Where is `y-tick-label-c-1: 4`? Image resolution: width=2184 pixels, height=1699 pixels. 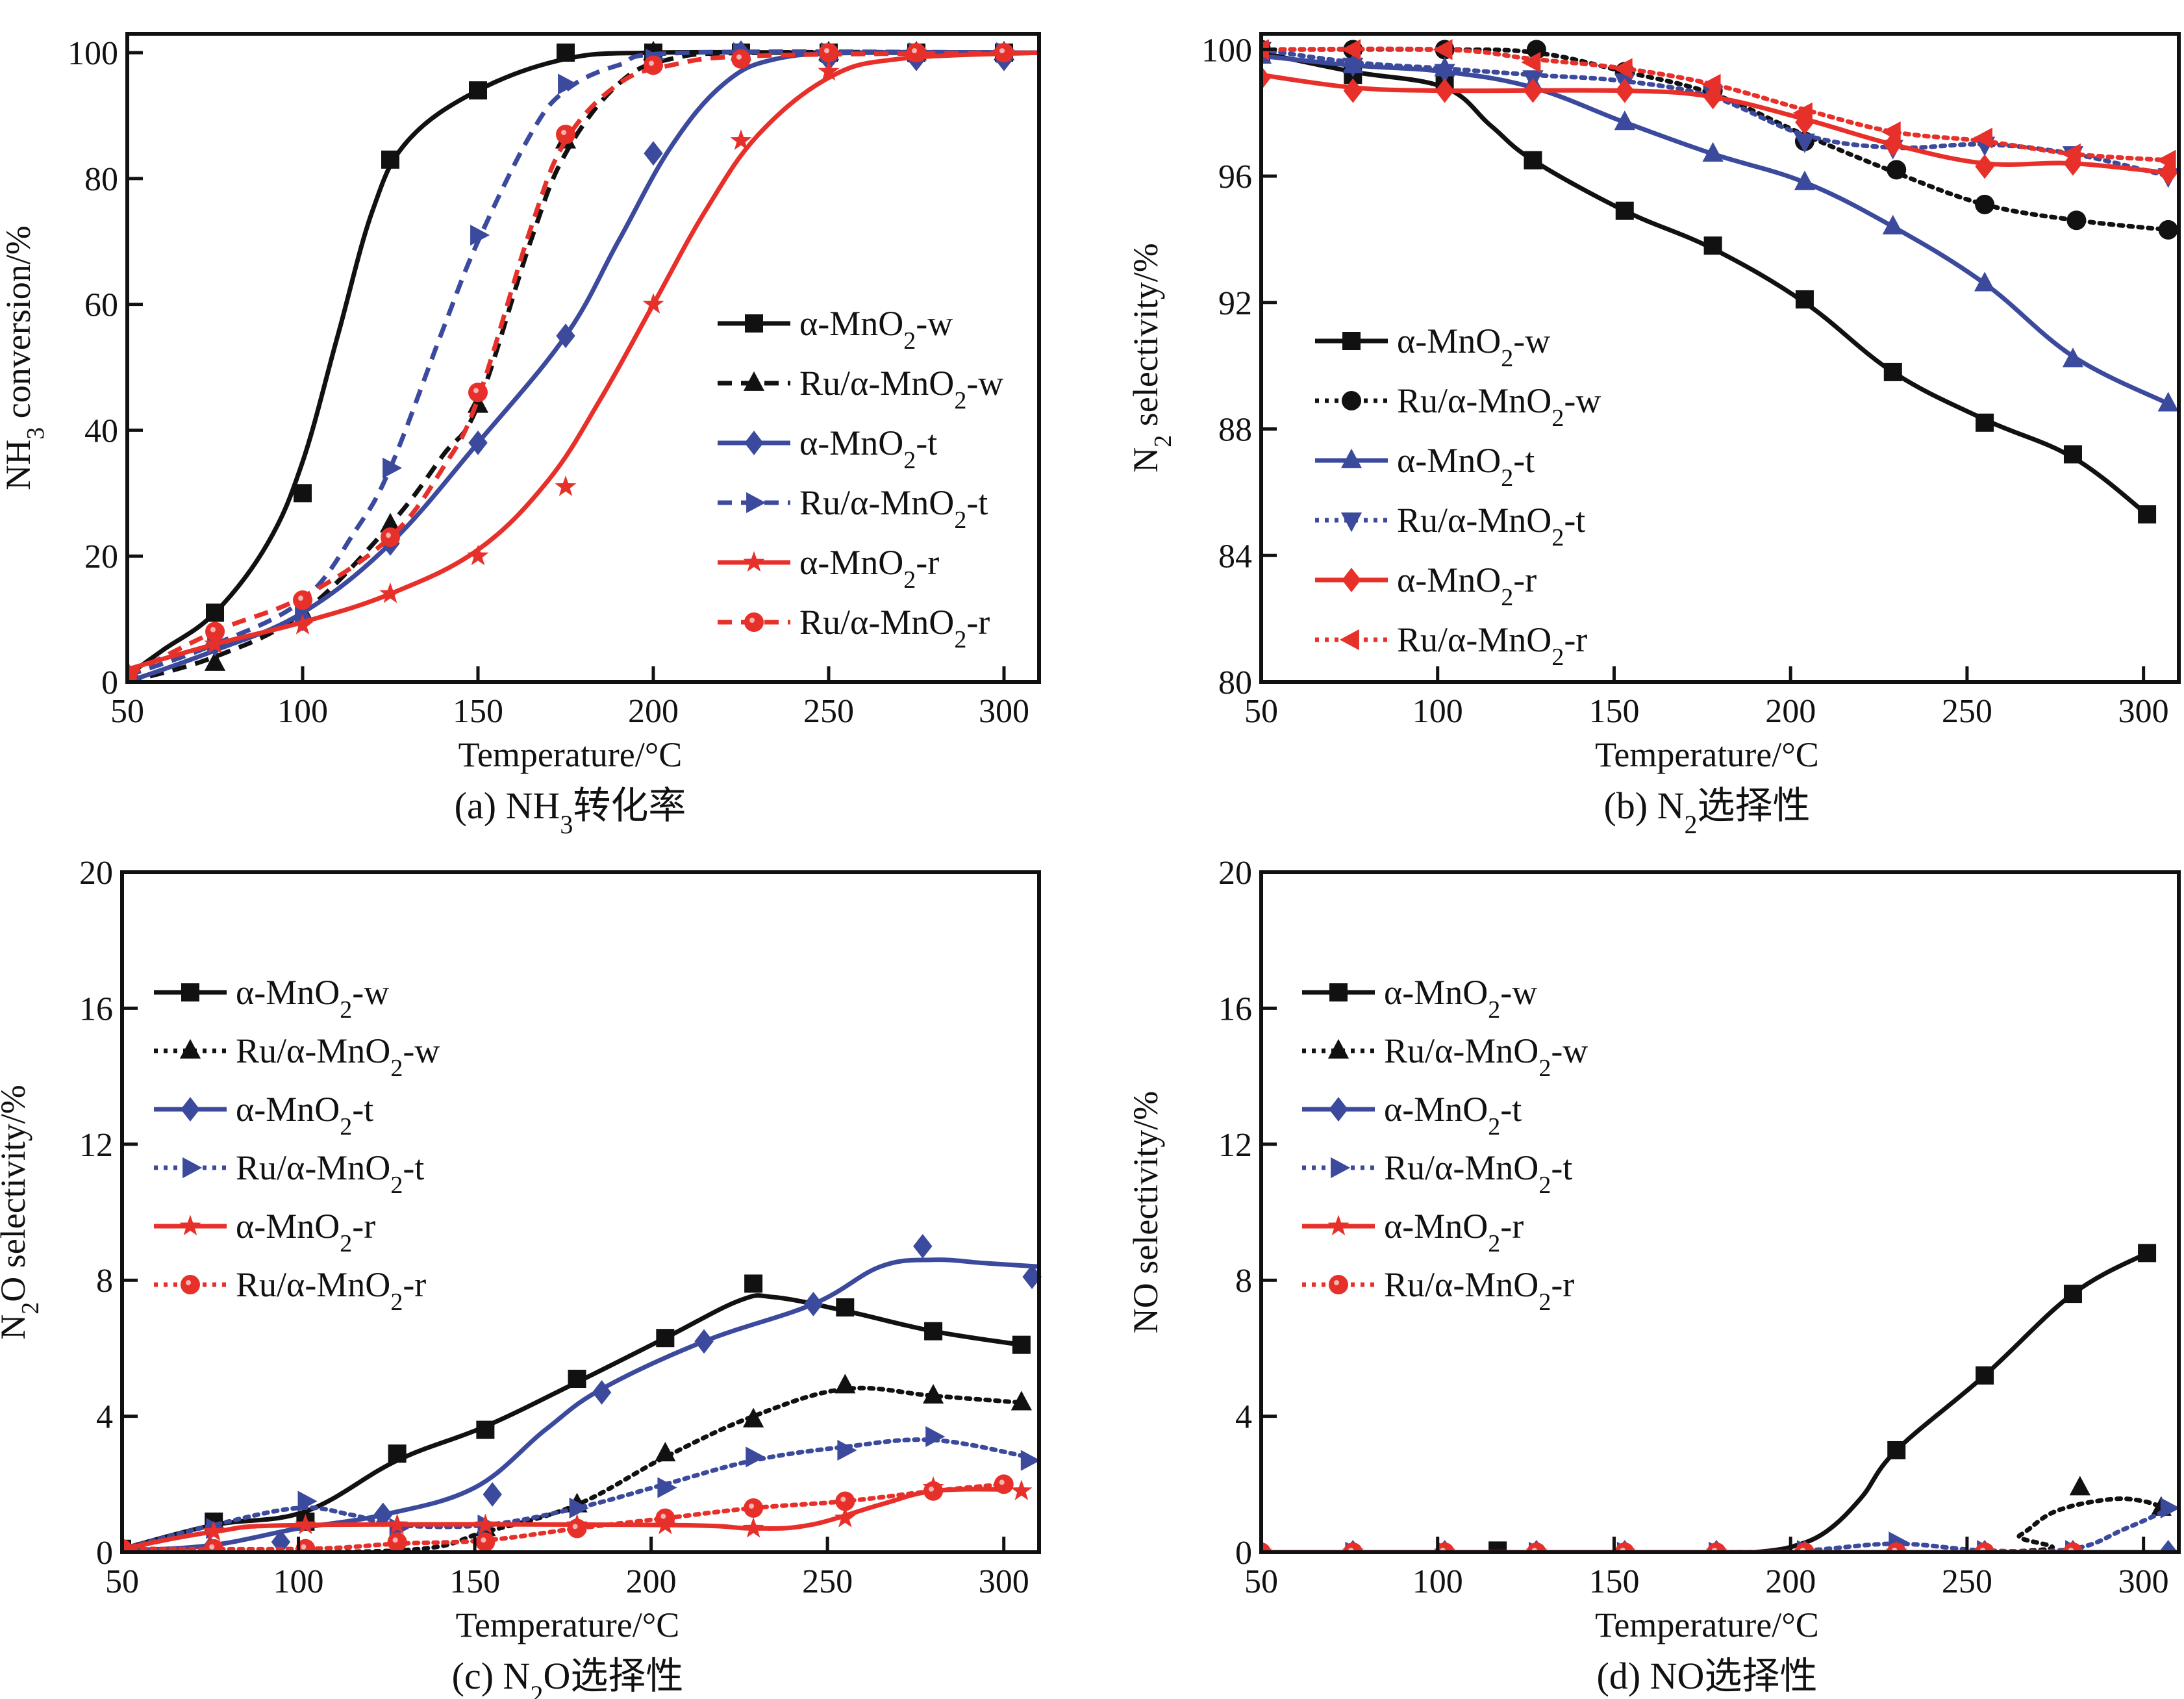 y-tick-label-c-1: 4 is located at coordinates (104, 1417).